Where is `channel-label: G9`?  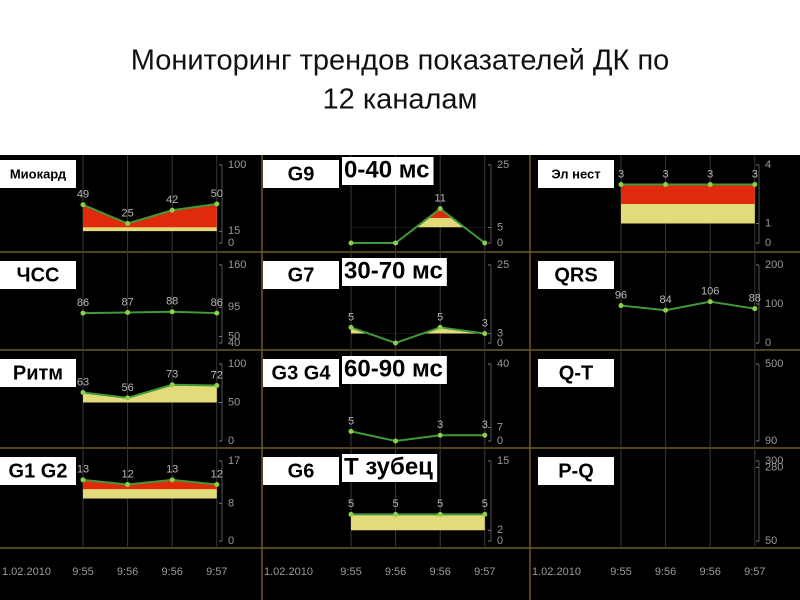 channel-label: G9 is located at coordinates (301, 174).